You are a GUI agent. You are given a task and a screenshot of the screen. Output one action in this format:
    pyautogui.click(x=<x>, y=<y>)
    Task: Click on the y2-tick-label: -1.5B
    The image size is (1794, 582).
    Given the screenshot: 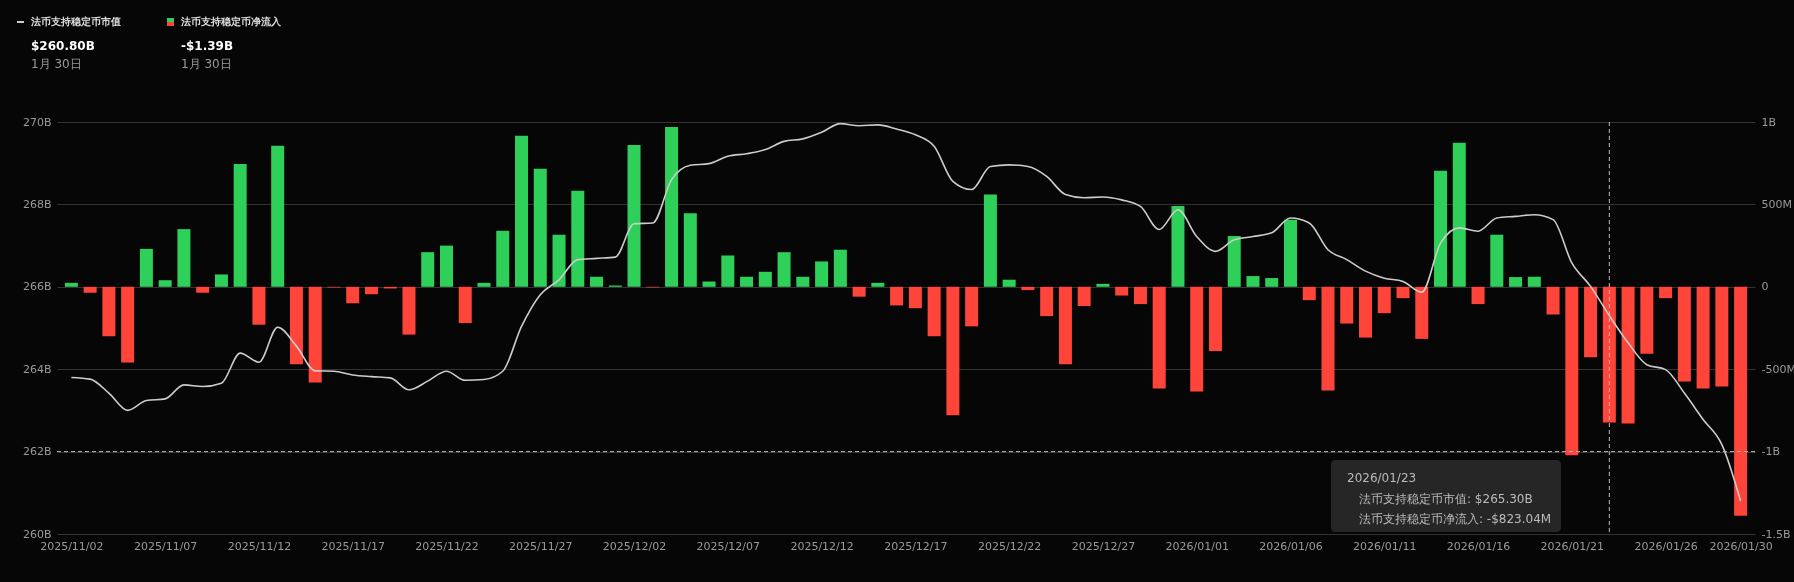 What is the action you would take?
    pyautogui.click(x=1776, y=534)
    